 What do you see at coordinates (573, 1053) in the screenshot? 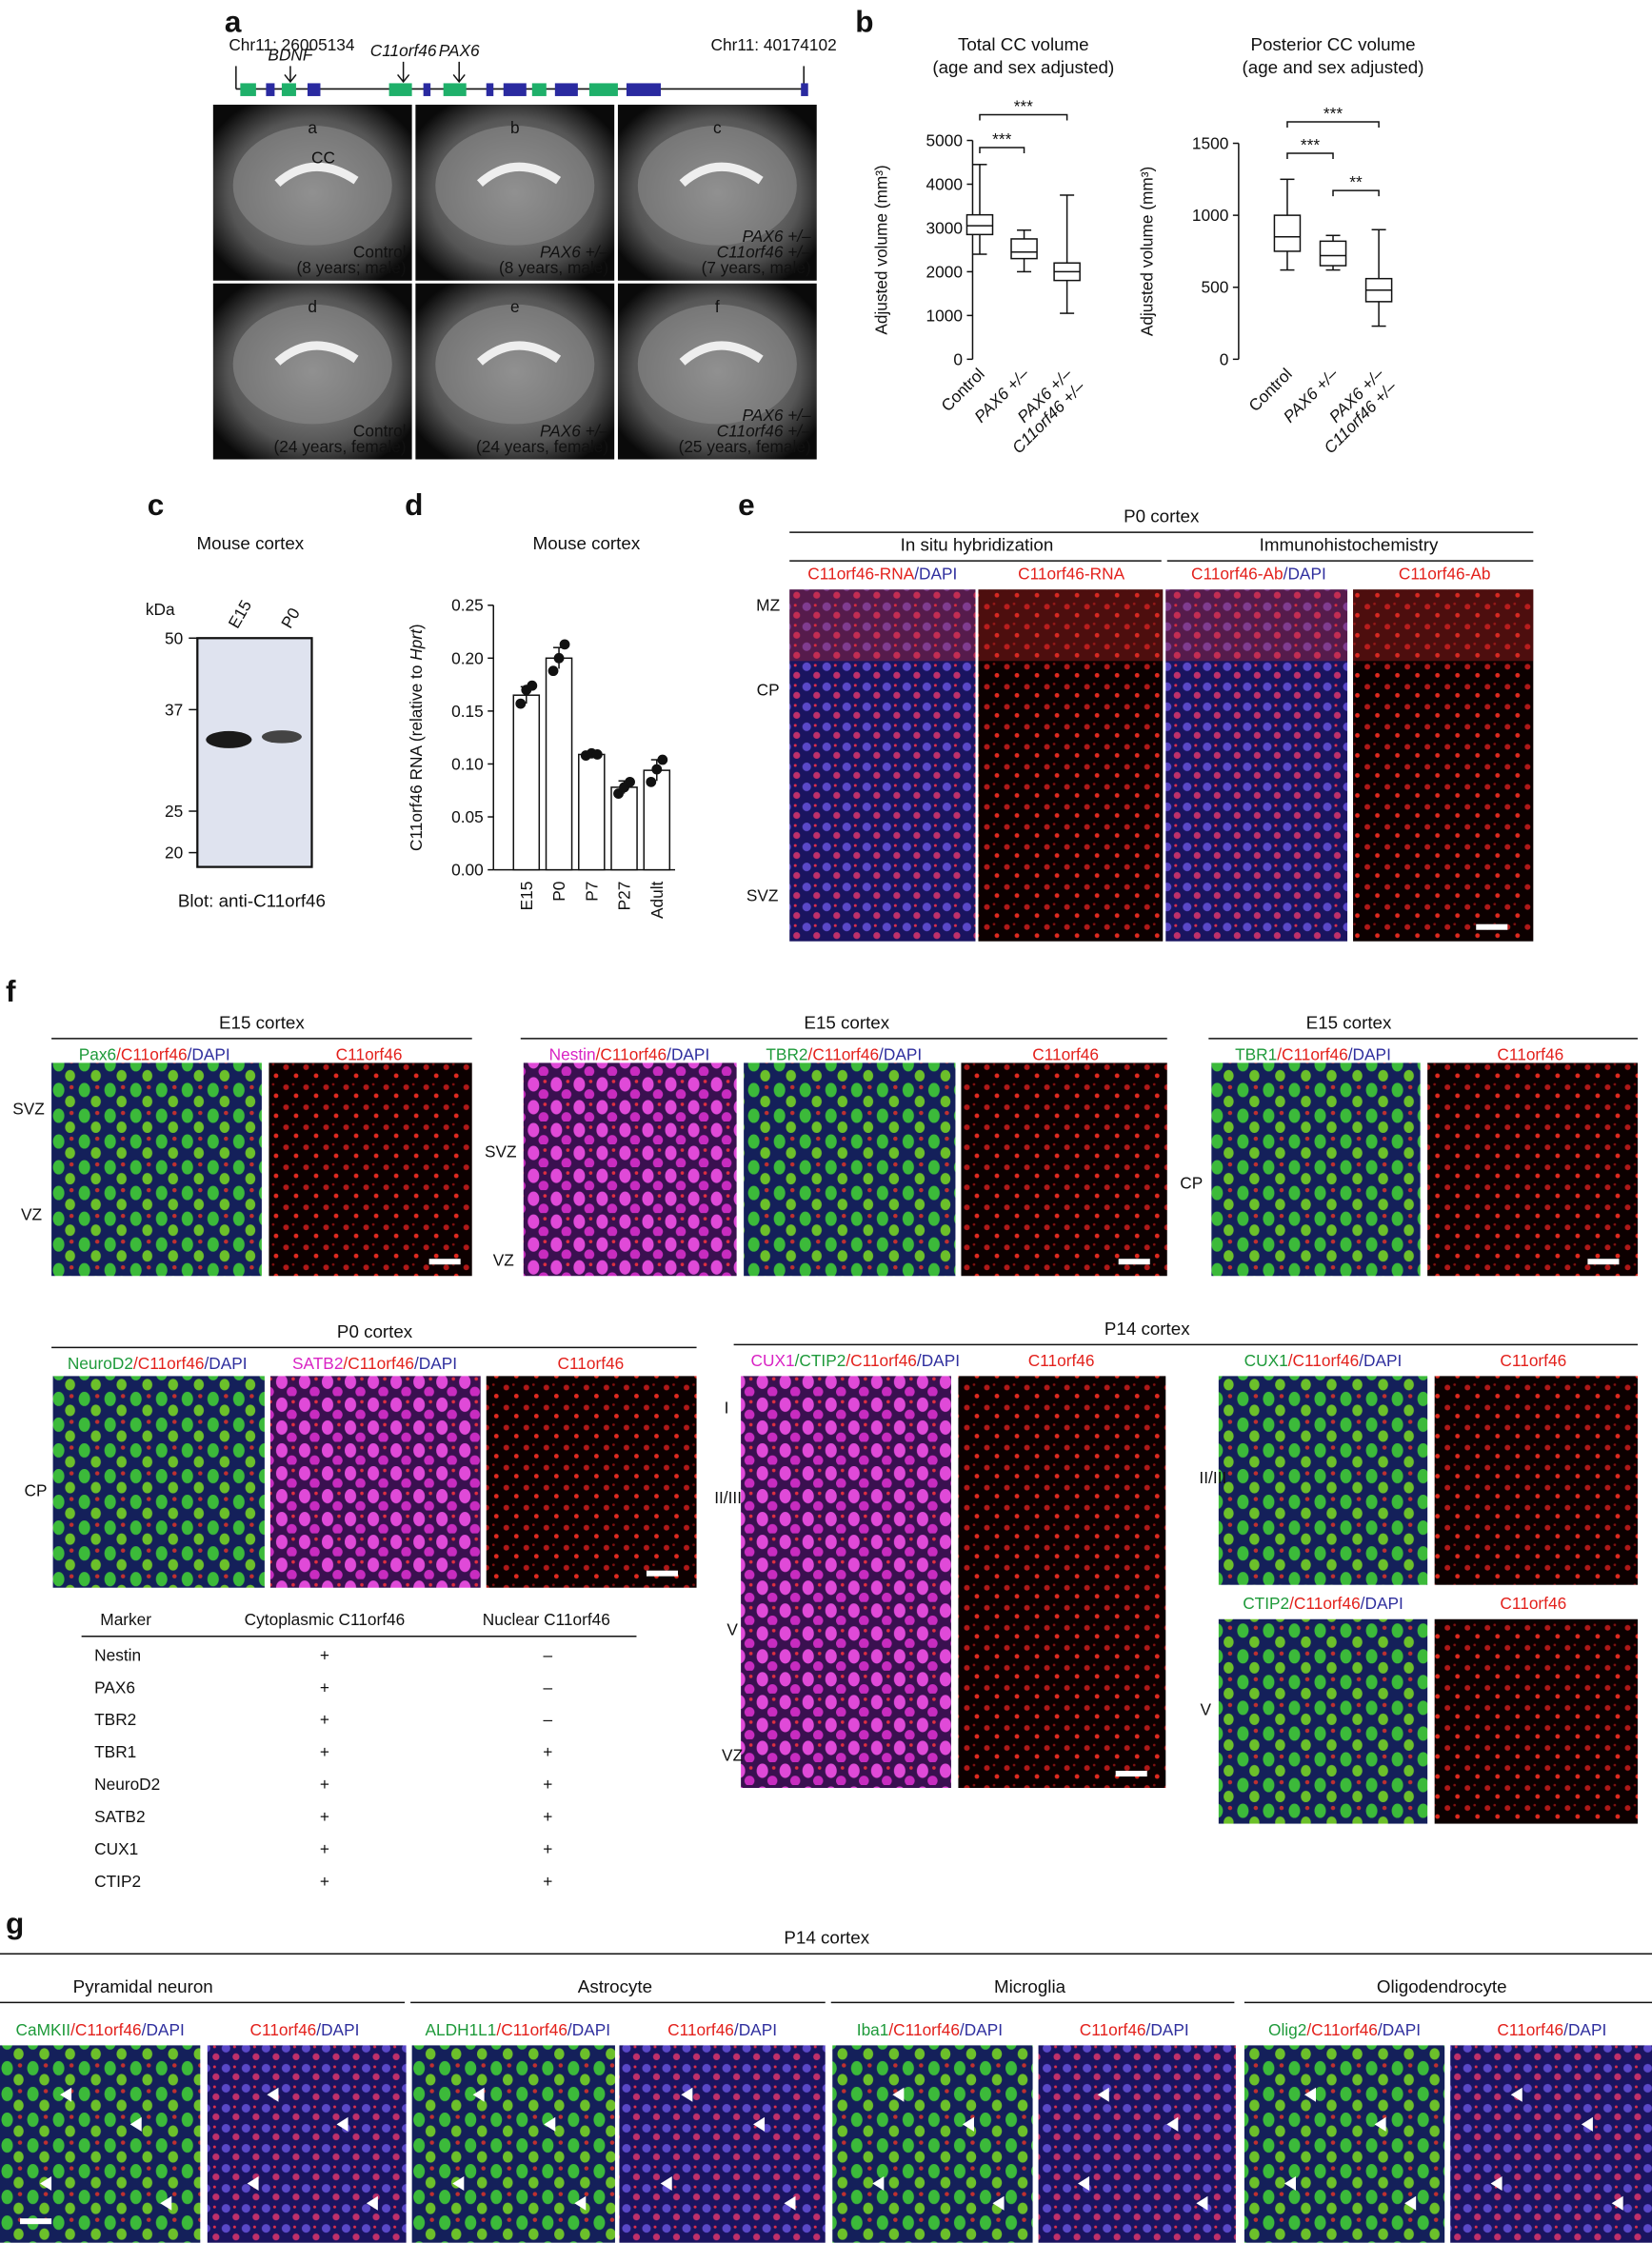
I see `label-part: Nestin` at bounding box center [573, 1053].